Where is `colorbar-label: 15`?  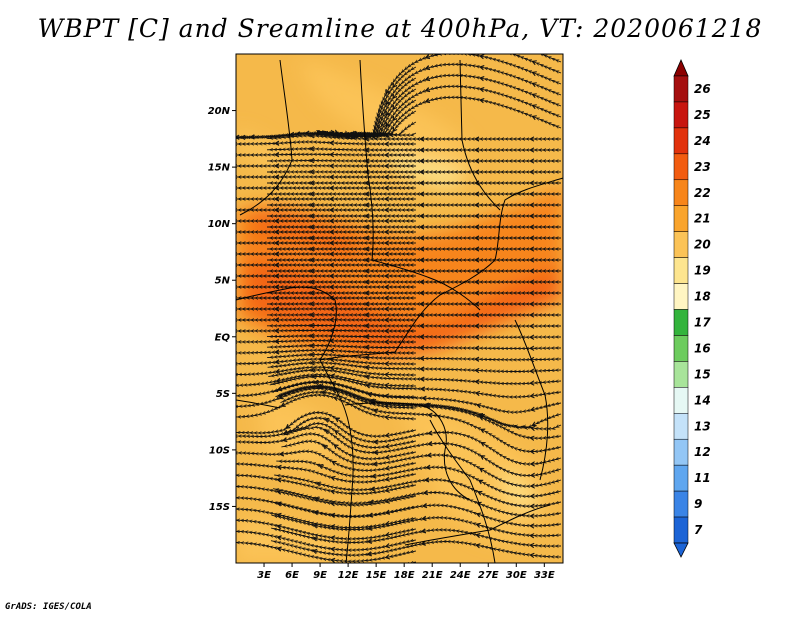 colorbar-label: 15 is located at coordinates (702, 374).